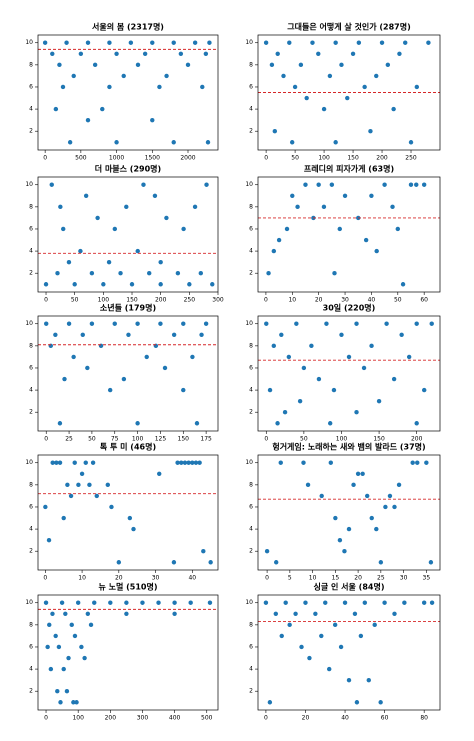 The image size is (474, 741). What do you see at coordinates (128, 308) in the screenshot?
I see `chart-title: 소년들 (179명)` at bounding box center [128, 308].